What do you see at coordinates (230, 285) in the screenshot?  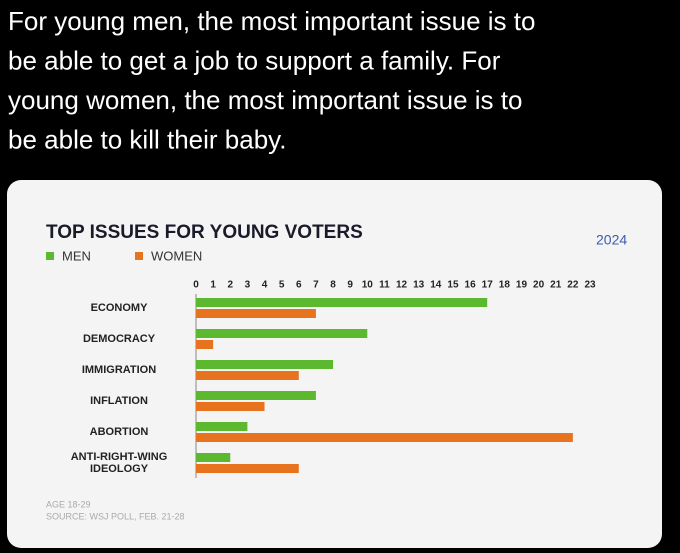 I see `x-tick-label: 2` at bounding box center [230, 285].